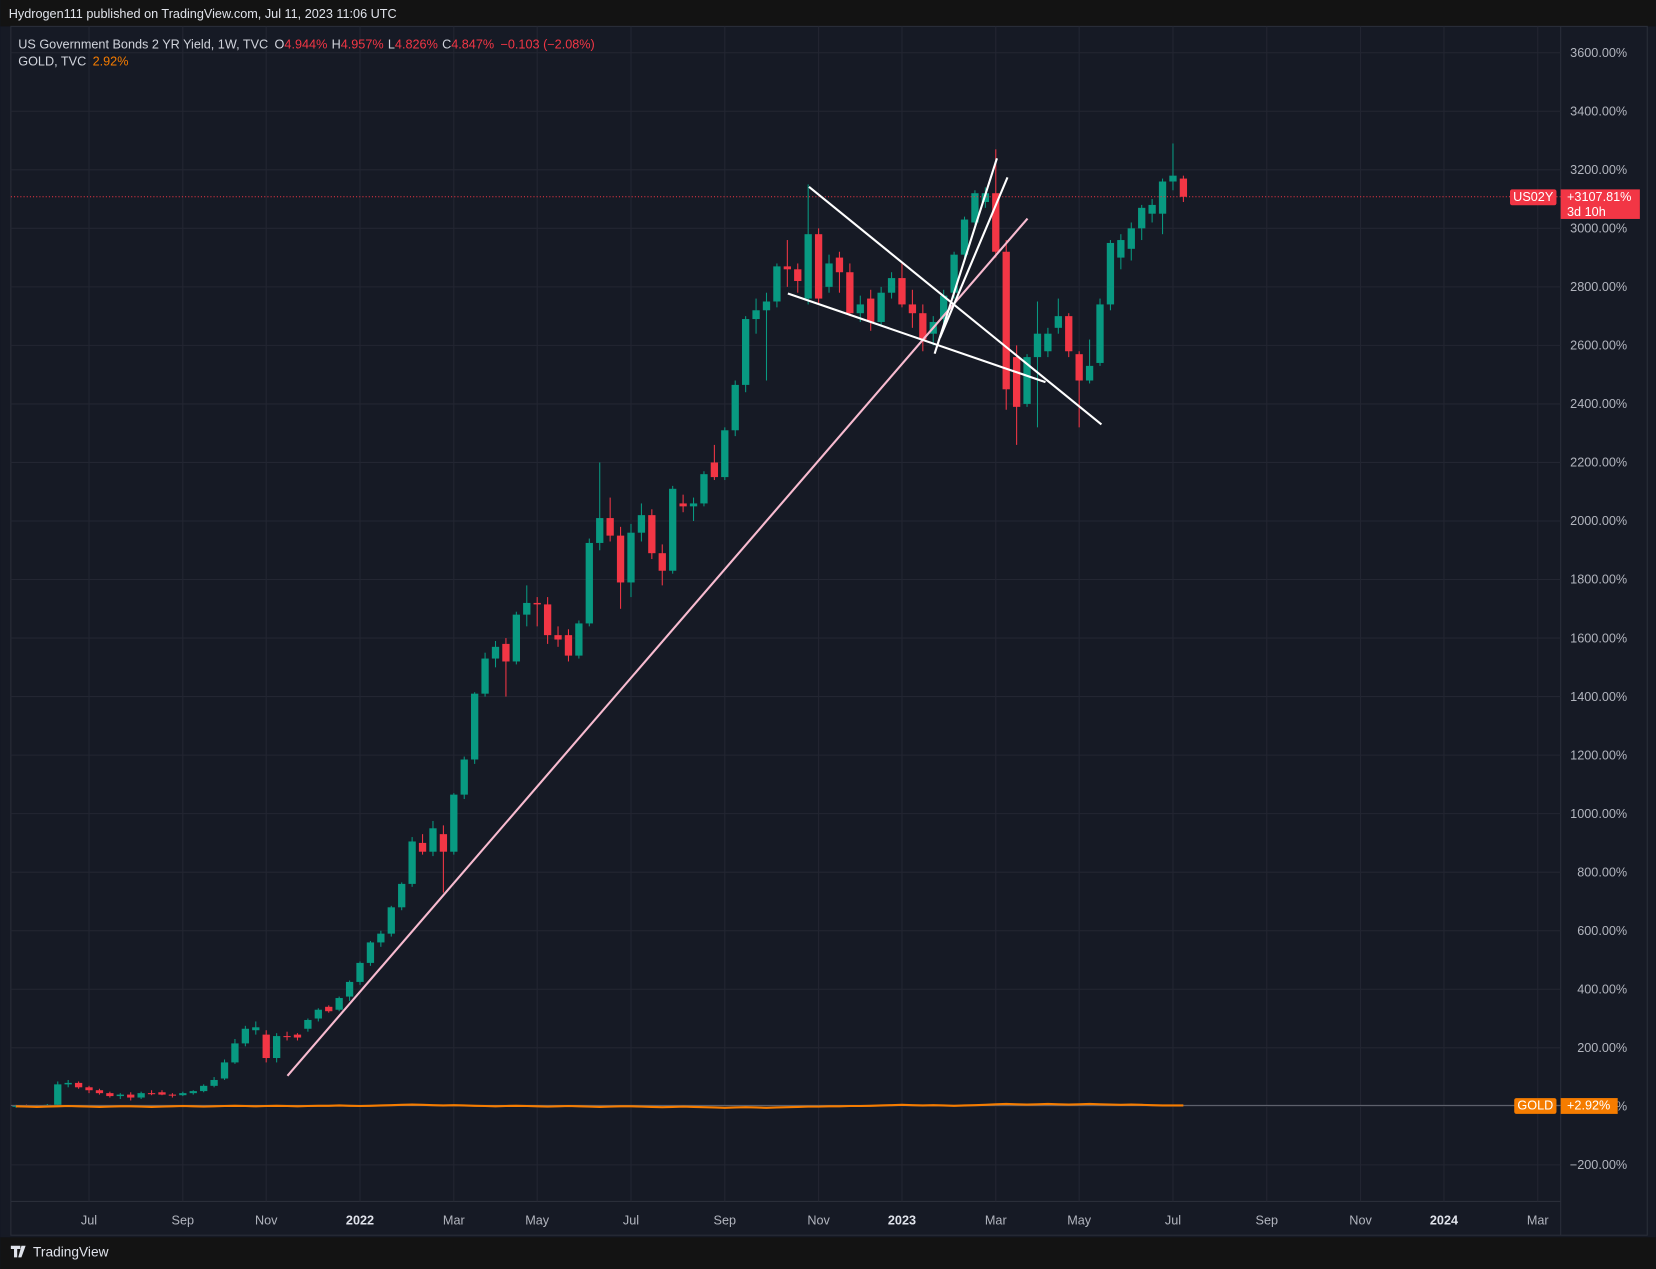  What do you see at coordinates (1598, 814) in the screenshot?
I see `y-tick-label: 1000.00%` at bounding box center [1598, 814].